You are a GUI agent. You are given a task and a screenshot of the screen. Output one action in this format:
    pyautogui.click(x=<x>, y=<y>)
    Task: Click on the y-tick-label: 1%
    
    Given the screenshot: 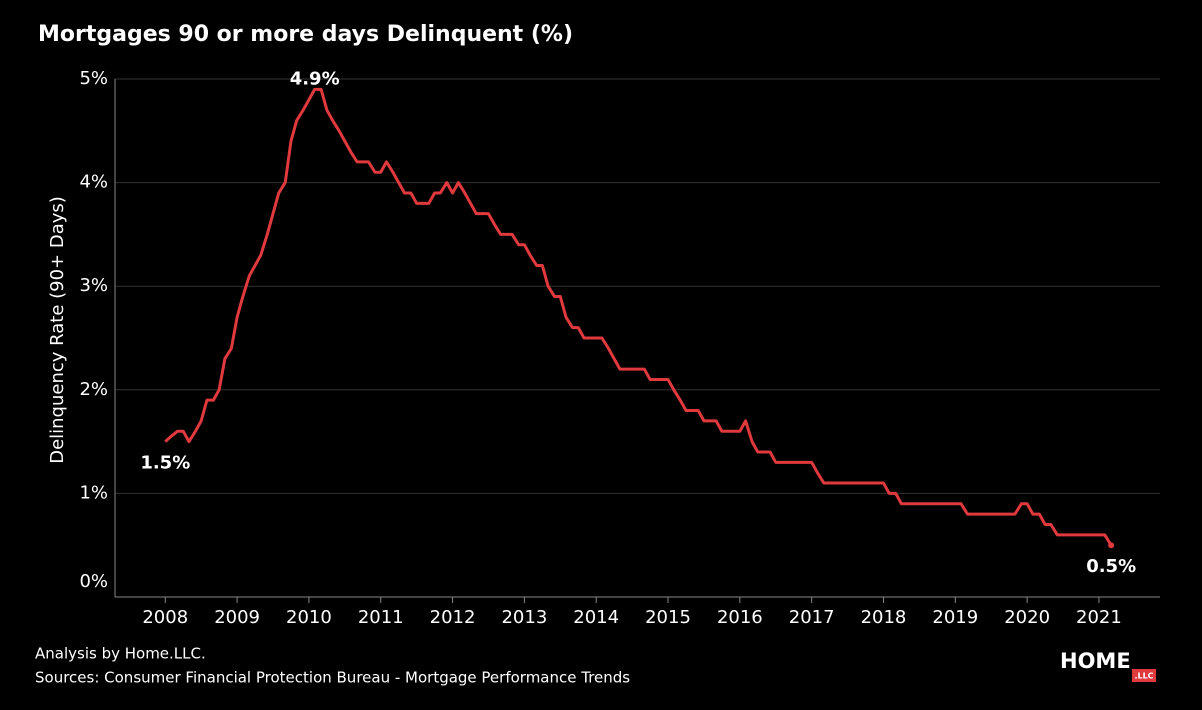 What is the action you would take?
    pyautogui.click(x=93, y=492)
    